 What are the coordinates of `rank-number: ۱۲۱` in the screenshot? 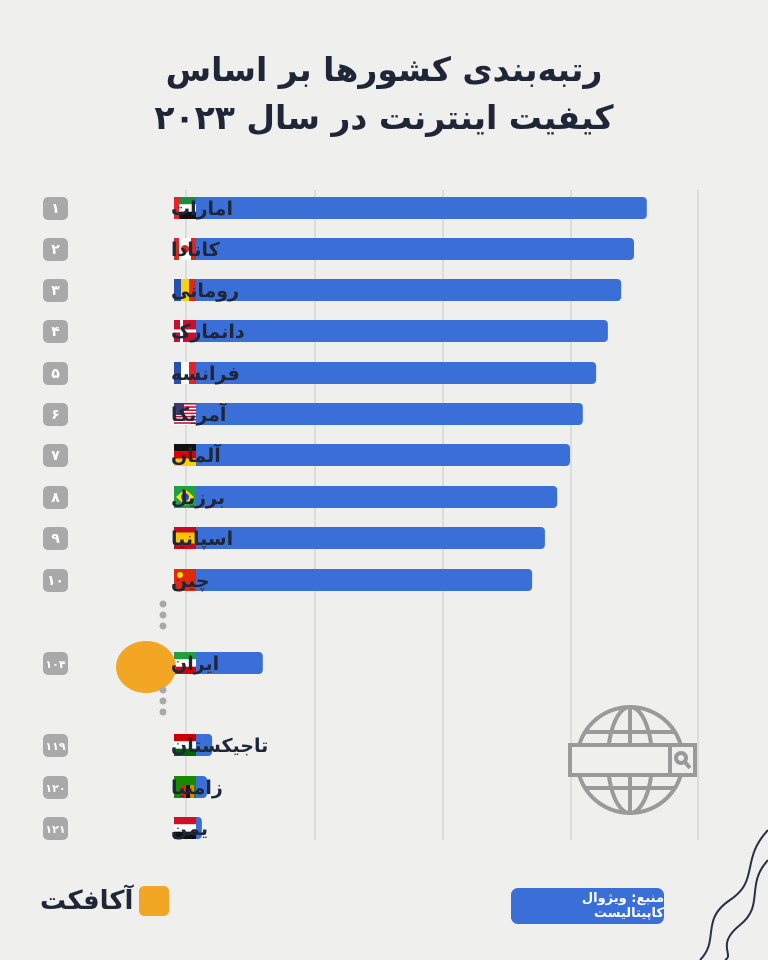 It's located at (55, 829).